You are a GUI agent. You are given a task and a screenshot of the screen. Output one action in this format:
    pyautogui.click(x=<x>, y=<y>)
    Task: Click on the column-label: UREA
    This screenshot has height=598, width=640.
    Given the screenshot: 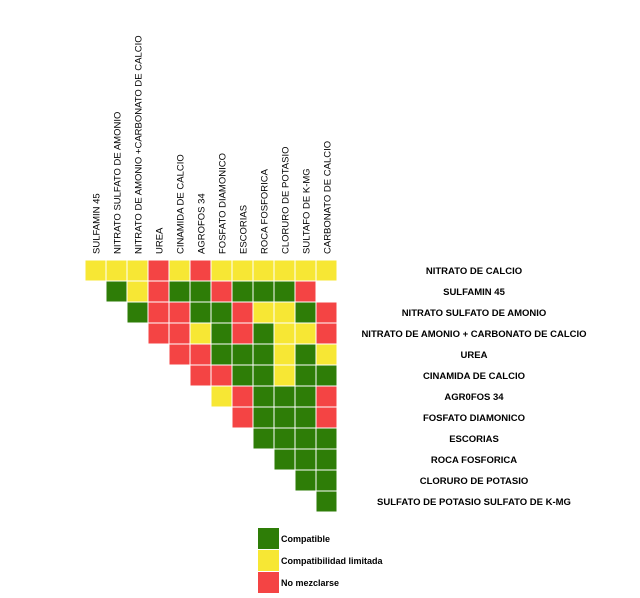 What is the action you would take?
    pyautogui.click(x=160, y=240)
    